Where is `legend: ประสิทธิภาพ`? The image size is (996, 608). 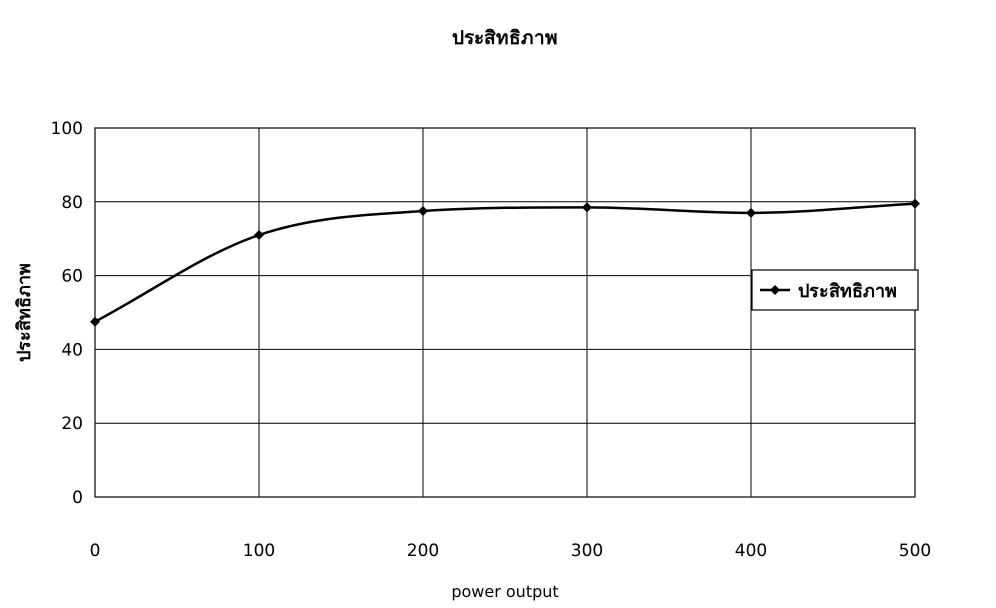
legend: ประสิทธิภาพ is located at coordinates (835, 290).